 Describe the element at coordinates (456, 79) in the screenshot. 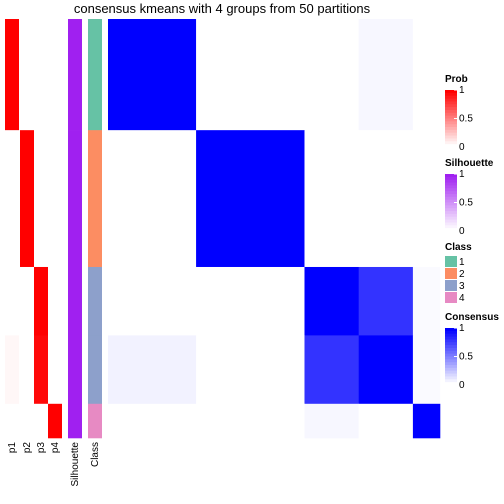

I see `legend-title: Prob` at that location.